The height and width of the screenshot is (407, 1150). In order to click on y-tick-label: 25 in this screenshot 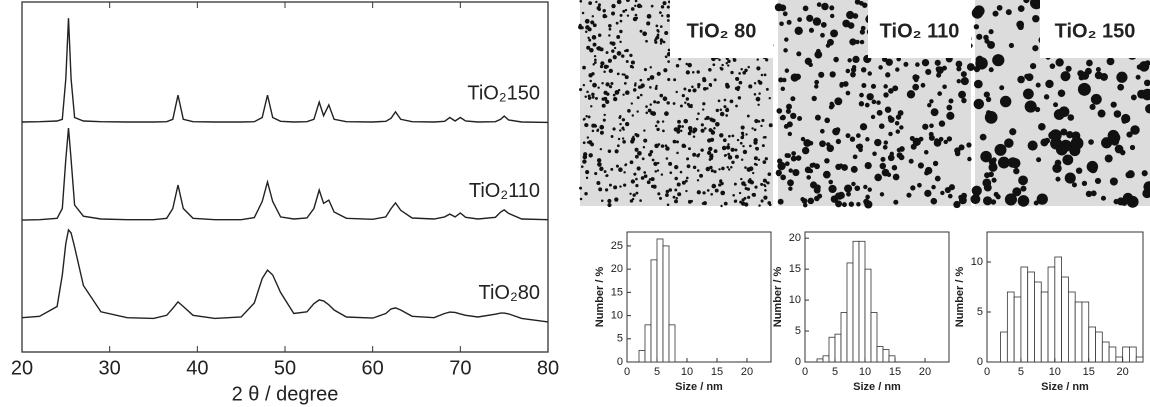, I will do `click(617, 246)`.